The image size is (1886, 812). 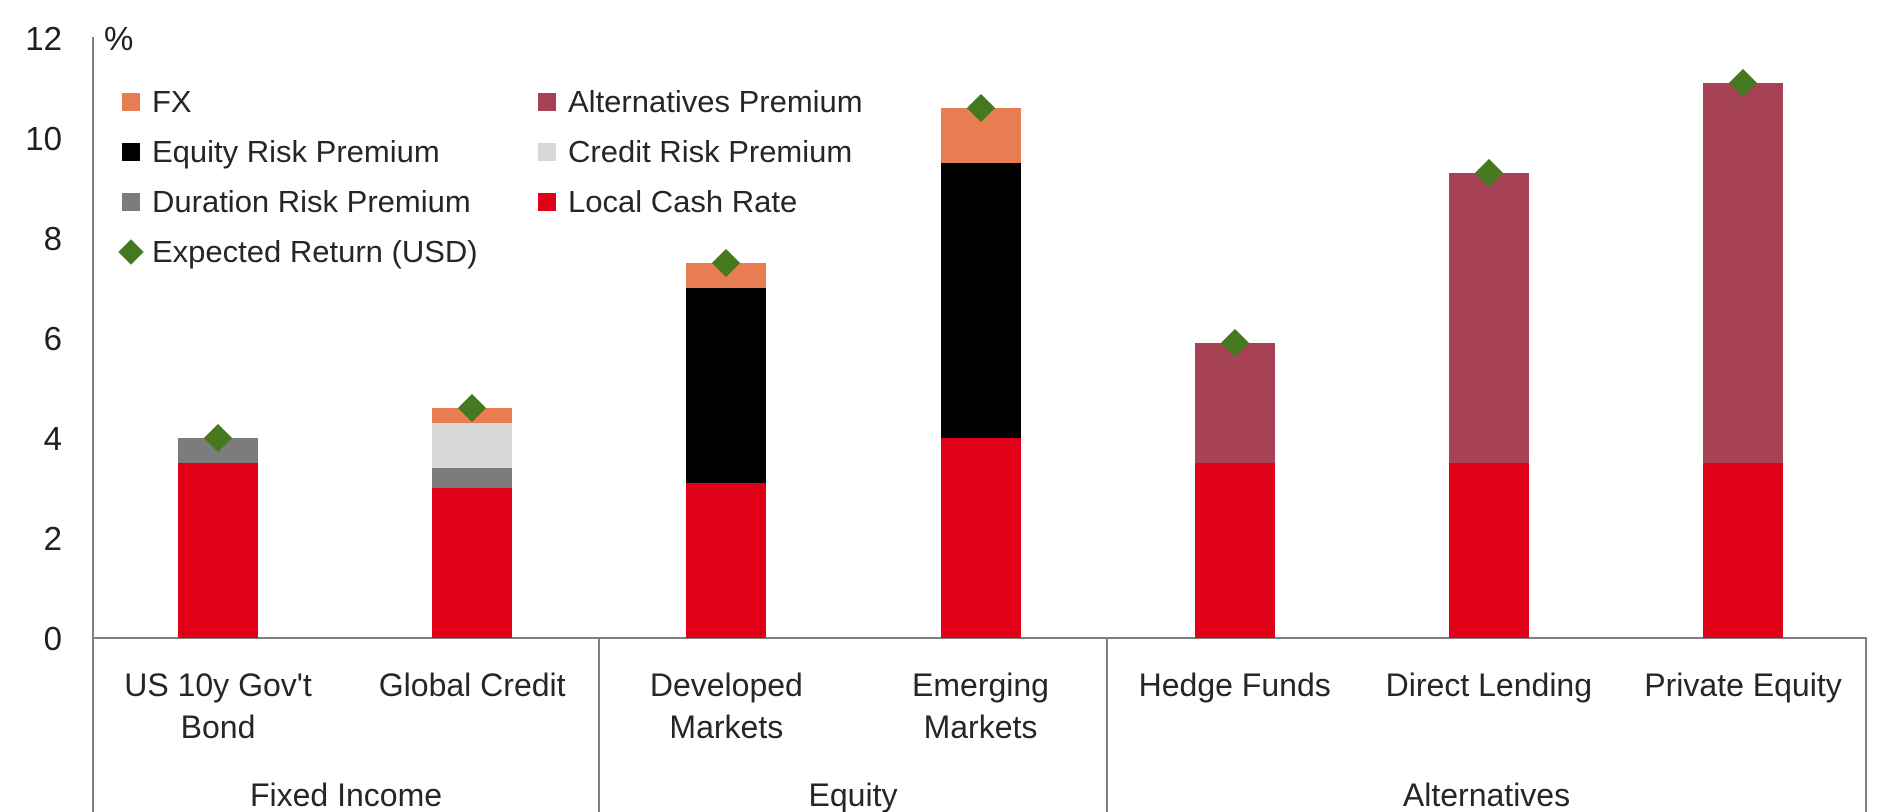 I want to click on category-label-line: Hedge Funds, so click(x=1234, y=685).